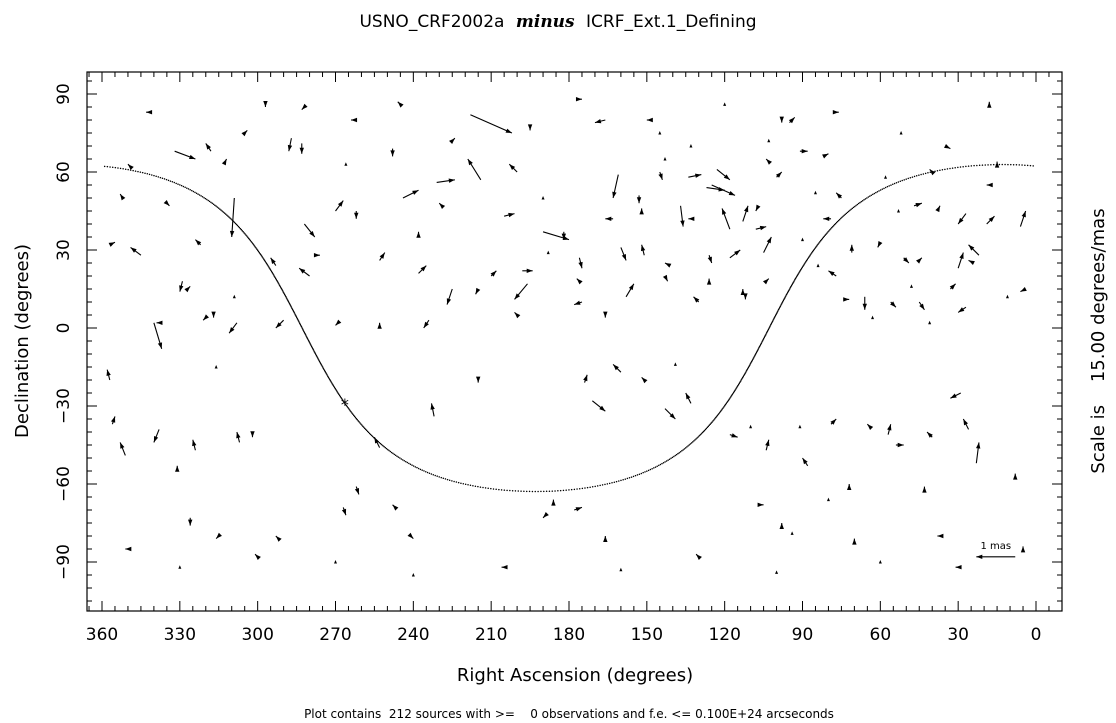 The width and height of the screenshot is (1116, 723). Describe the element at coordinates (1098, 340) in the screenshot. I see `scale-annotation: Scale is 15.00 degrees/mas` at that location.